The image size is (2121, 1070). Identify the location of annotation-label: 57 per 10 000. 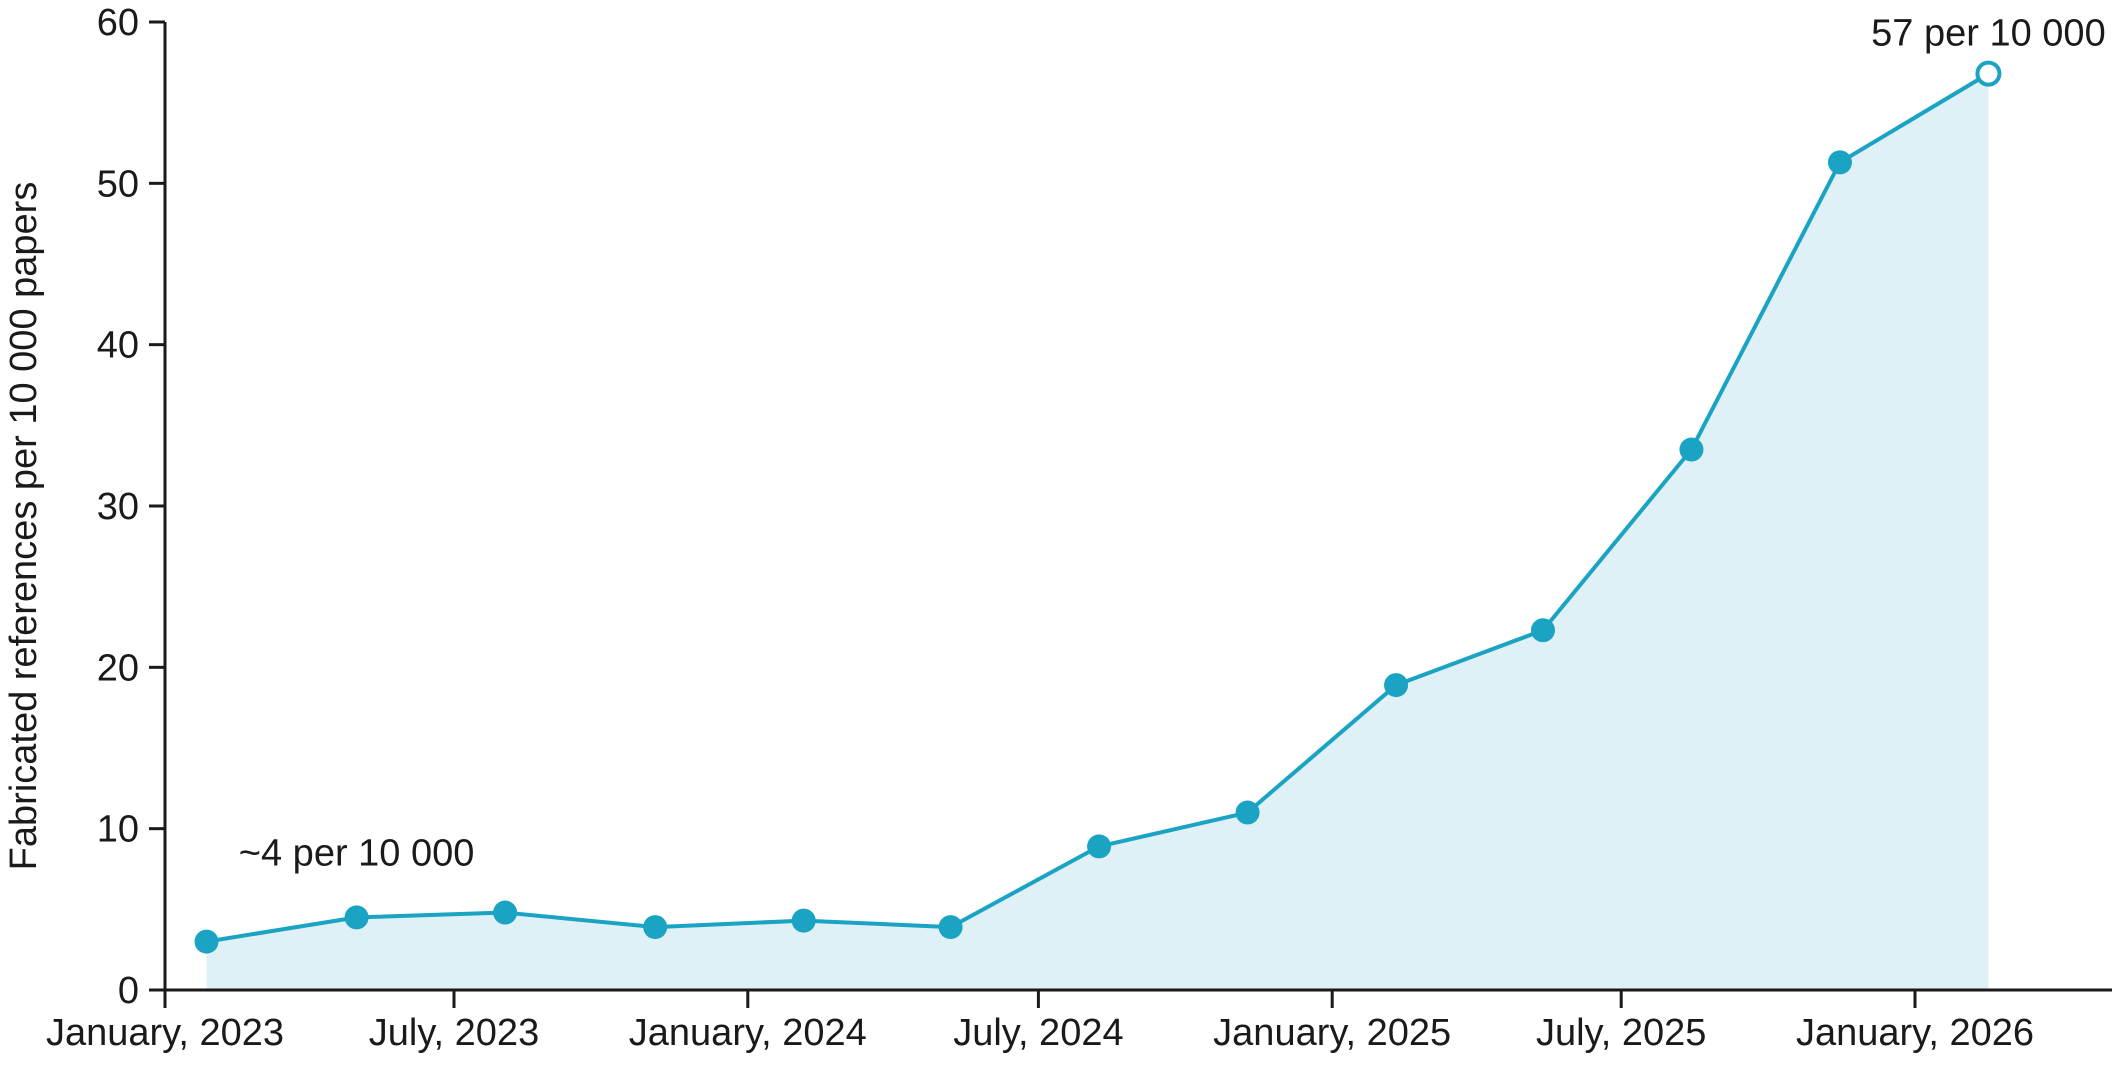
(1988, 34).